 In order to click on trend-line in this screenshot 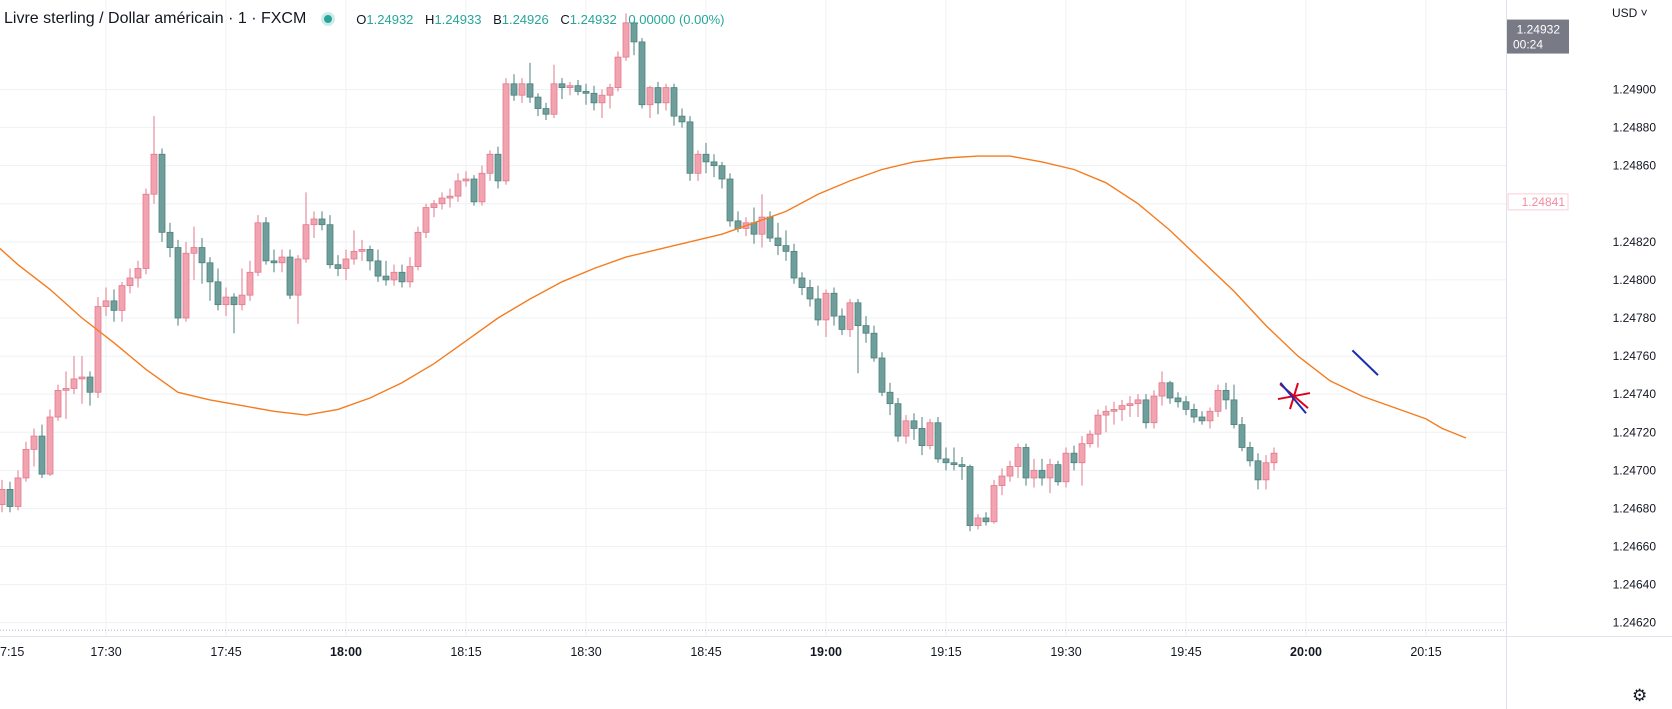, I will do `click(1365, 362)`.